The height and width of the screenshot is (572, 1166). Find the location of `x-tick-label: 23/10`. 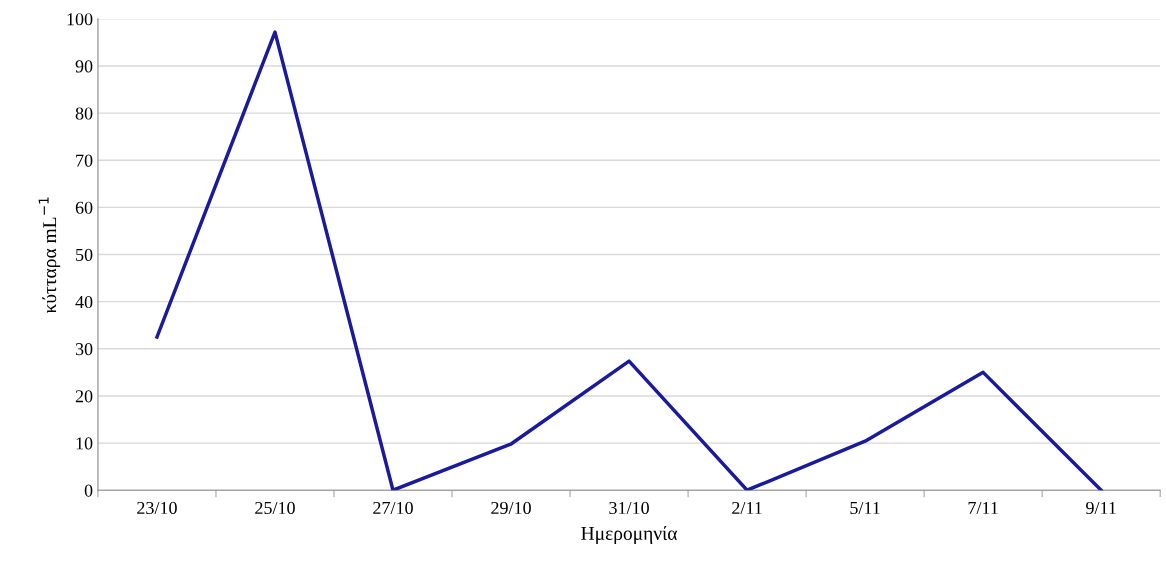

x-tick-label: 23/10 is located at coordinates (157, 508).